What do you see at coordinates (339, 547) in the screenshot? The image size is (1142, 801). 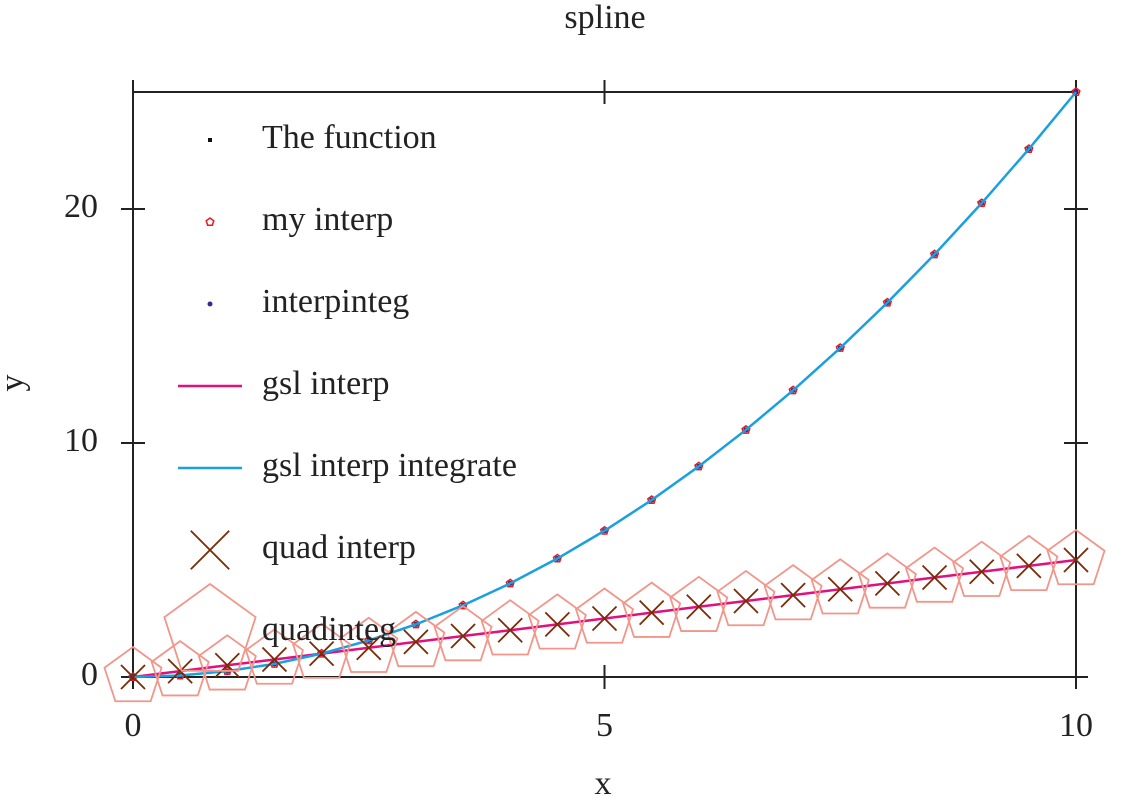 I see `legend-label: quad interp` at bounding box center [339, 547].